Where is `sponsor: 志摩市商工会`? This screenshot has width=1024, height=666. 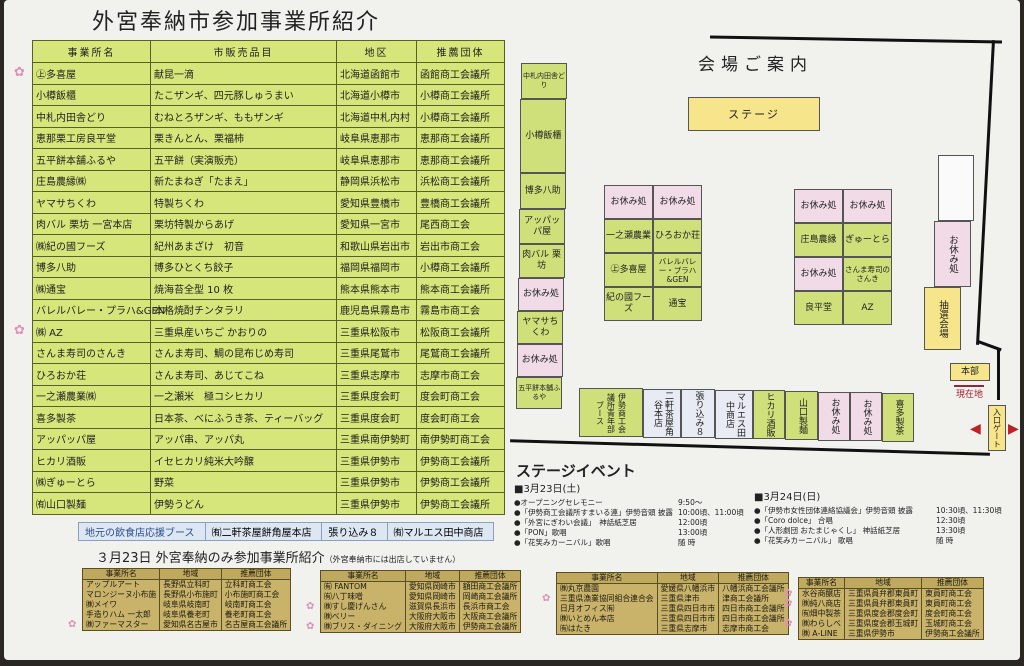 sponsor: 志摩市商工会 is located at coordinates (460, 374).